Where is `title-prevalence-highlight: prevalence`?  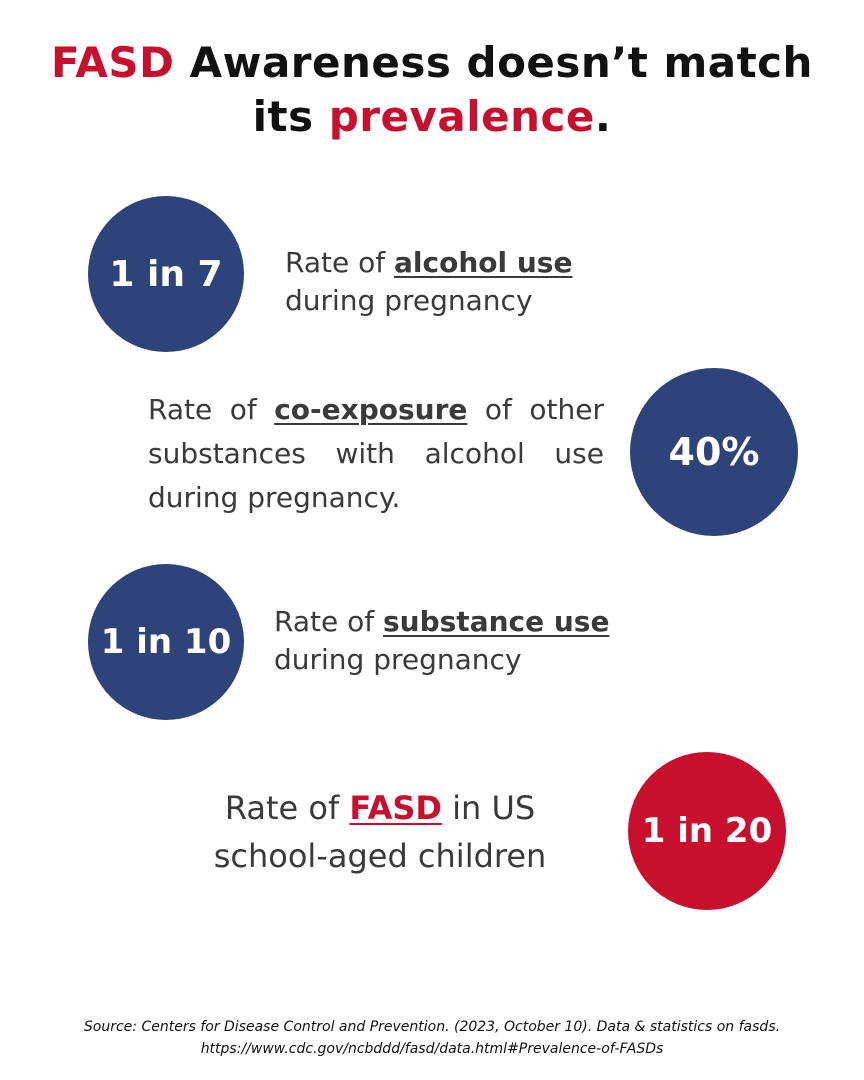 title-prevalence-highlight: prevalence is located at coordinates (461, 116).